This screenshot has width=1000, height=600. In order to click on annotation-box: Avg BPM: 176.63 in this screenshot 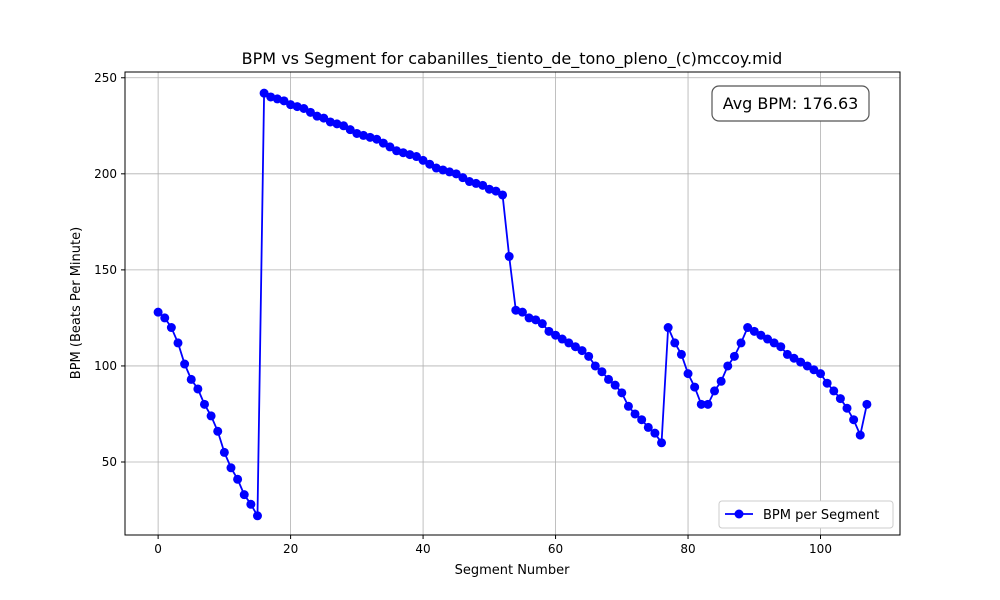, I will do `click(790, 103)`.